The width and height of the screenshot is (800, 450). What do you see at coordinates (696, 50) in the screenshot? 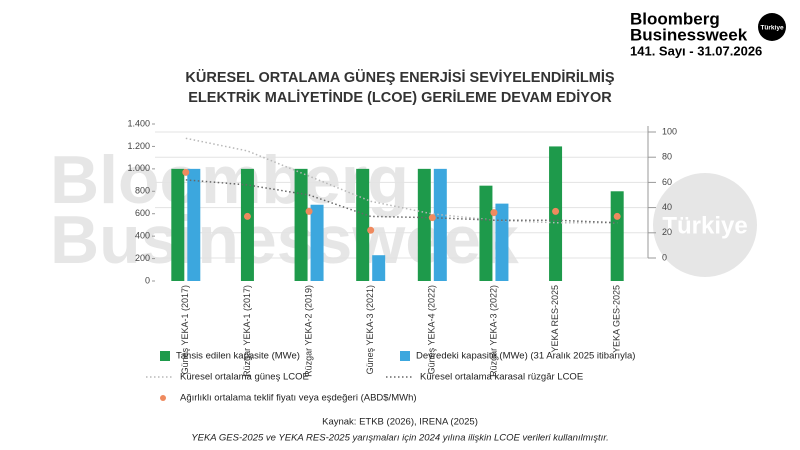
I see `issue: 141. Sayı - 31.07.2026` at bounding box center [696, 50].